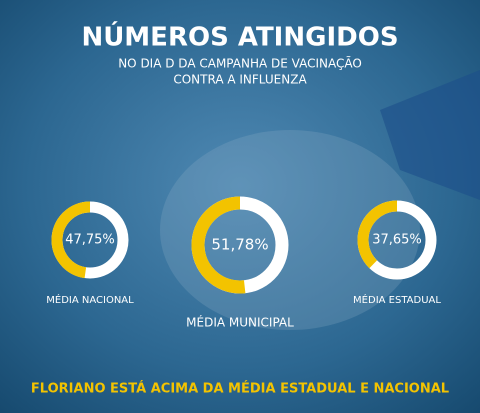  What do you see at coordinates (397, 240) in the screenshot?
I see `value-label: 37,65%` at bounding box center [397, 240].